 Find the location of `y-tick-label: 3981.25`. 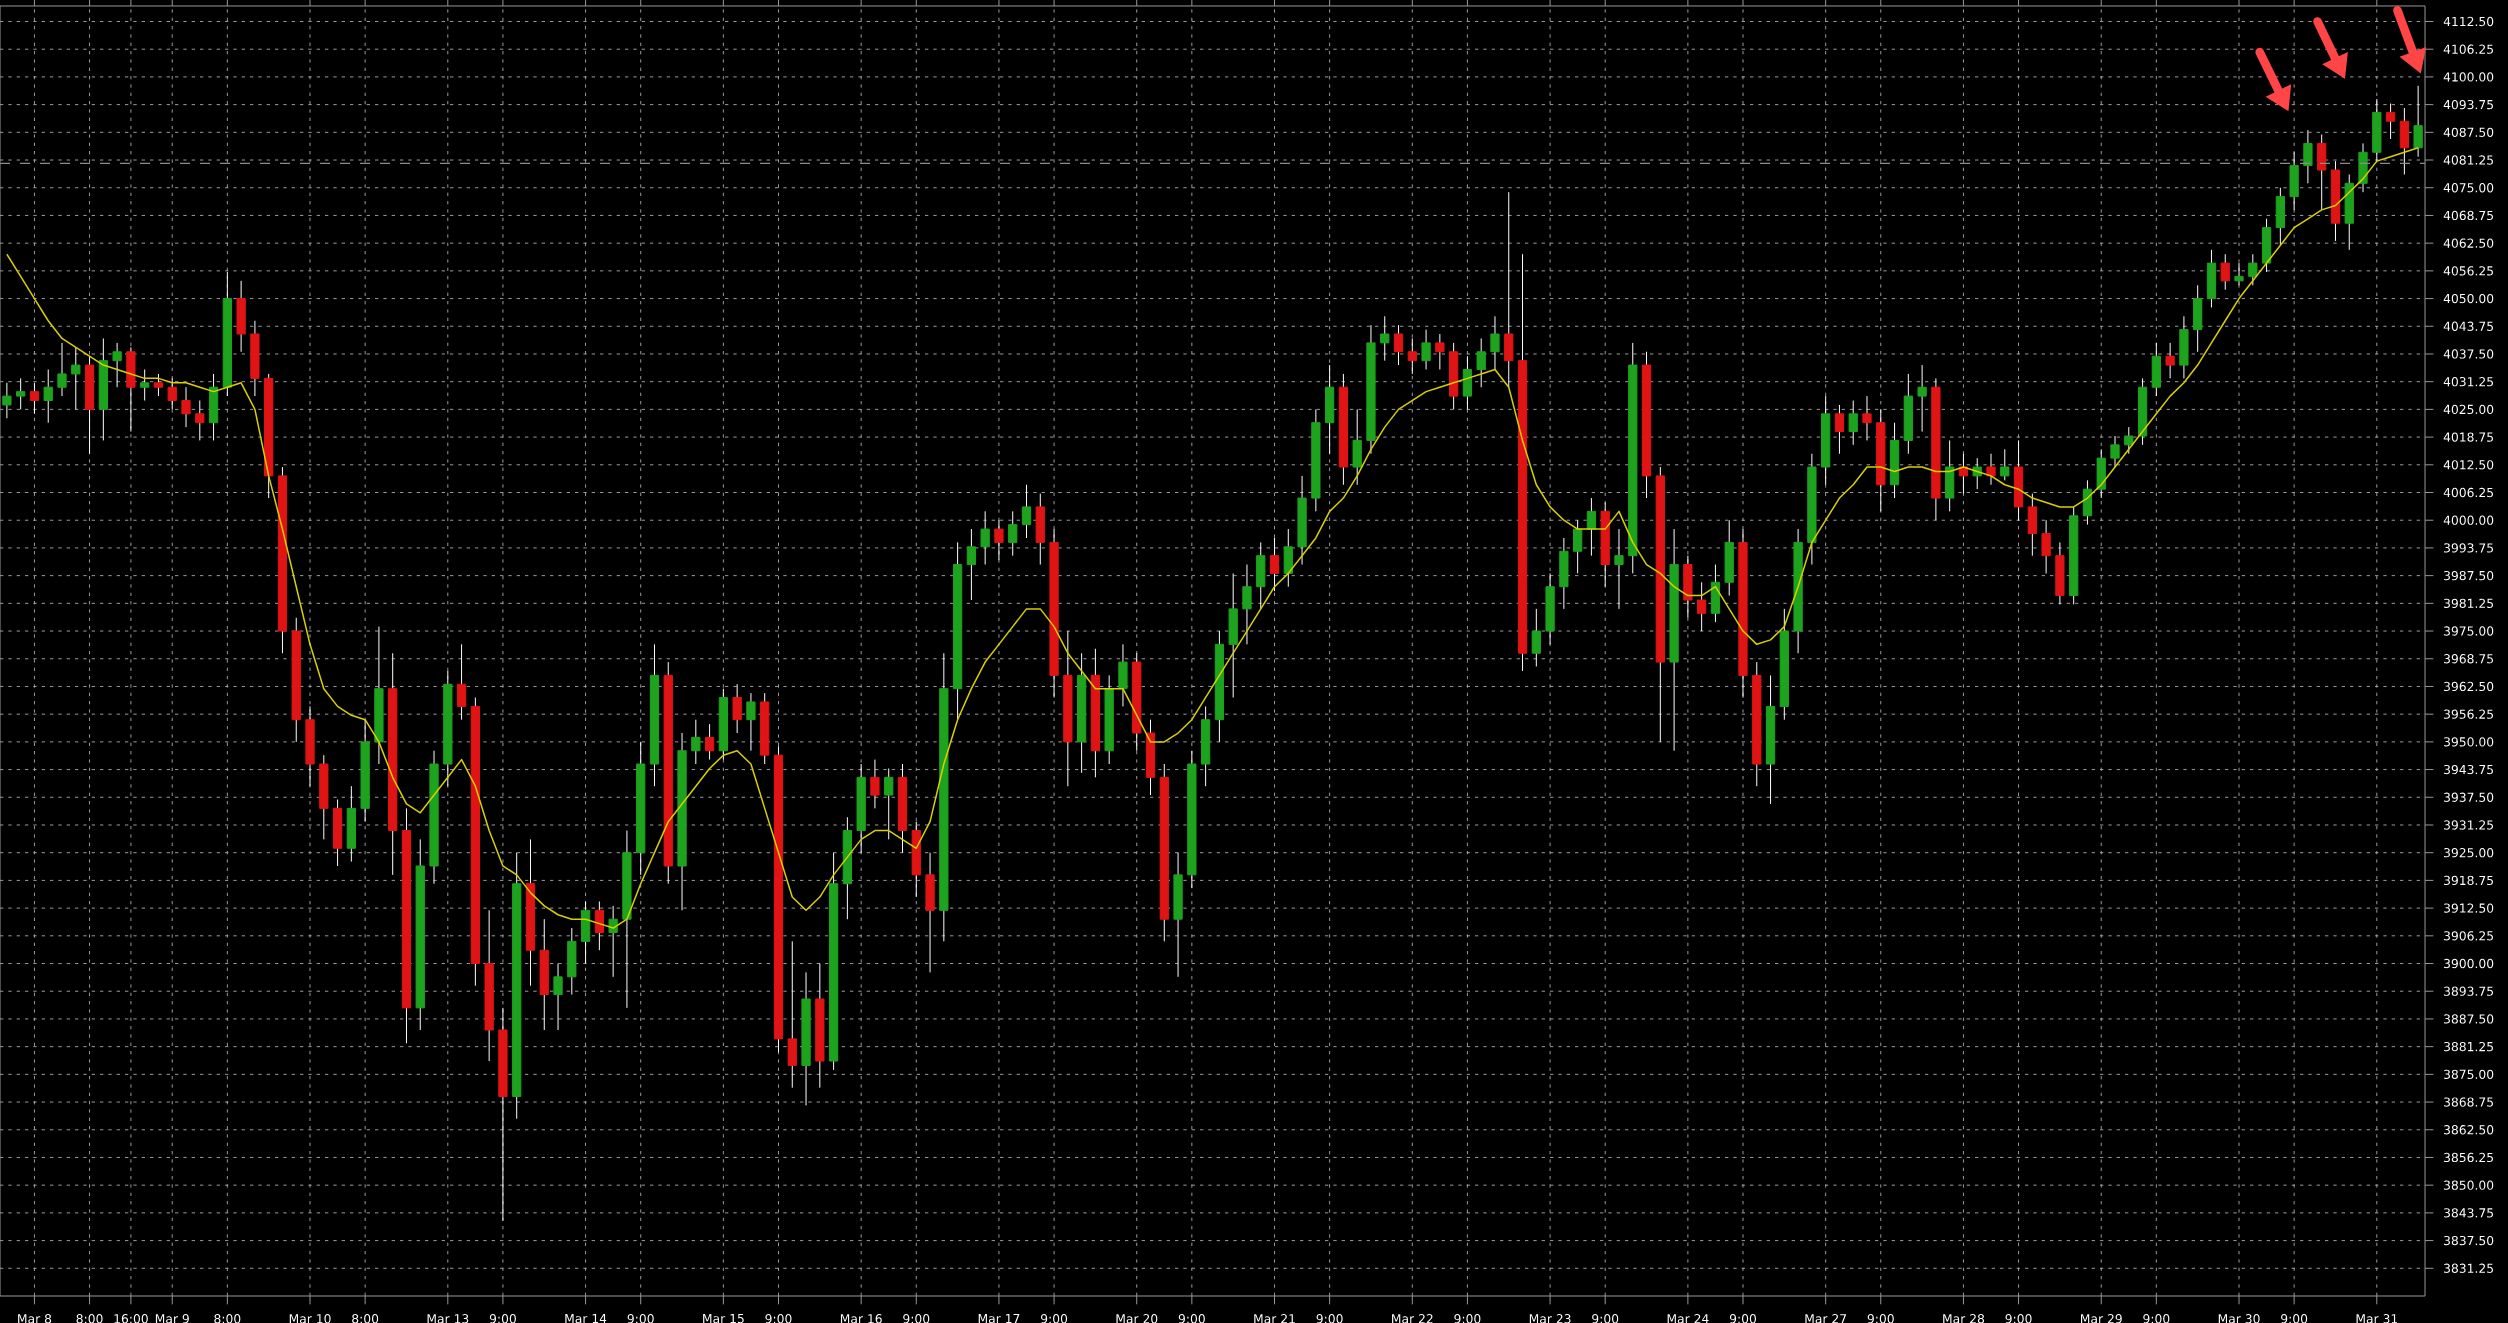

y-tick-label: 3981.25 is located at coordinates (2469, 603).